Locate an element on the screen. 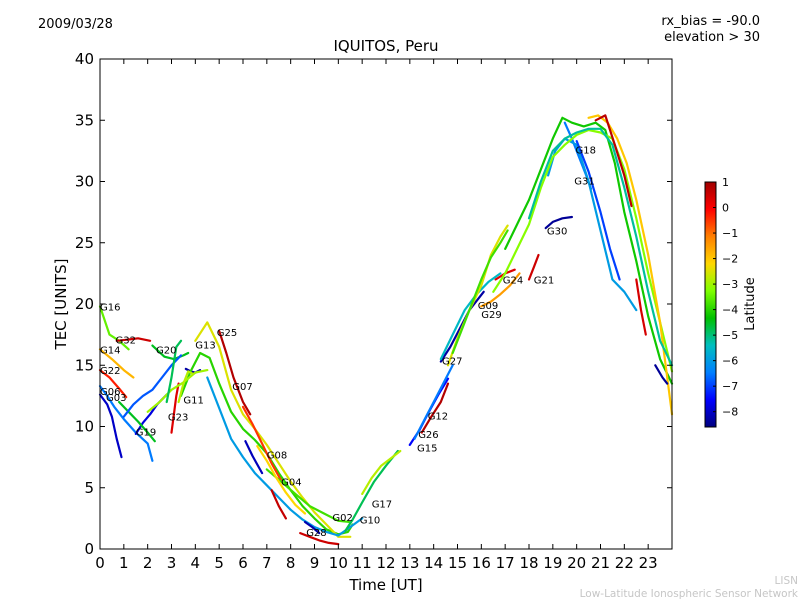 The height and width of the screenshot is (601, 800). x-tick-label: 18 is located at coordinates (528, 563).